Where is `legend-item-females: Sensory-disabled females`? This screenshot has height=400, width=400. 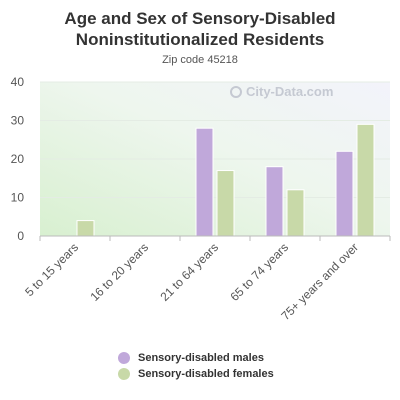 legend-item-females: Sensory-disabled females is located at coordinates (196, 374).